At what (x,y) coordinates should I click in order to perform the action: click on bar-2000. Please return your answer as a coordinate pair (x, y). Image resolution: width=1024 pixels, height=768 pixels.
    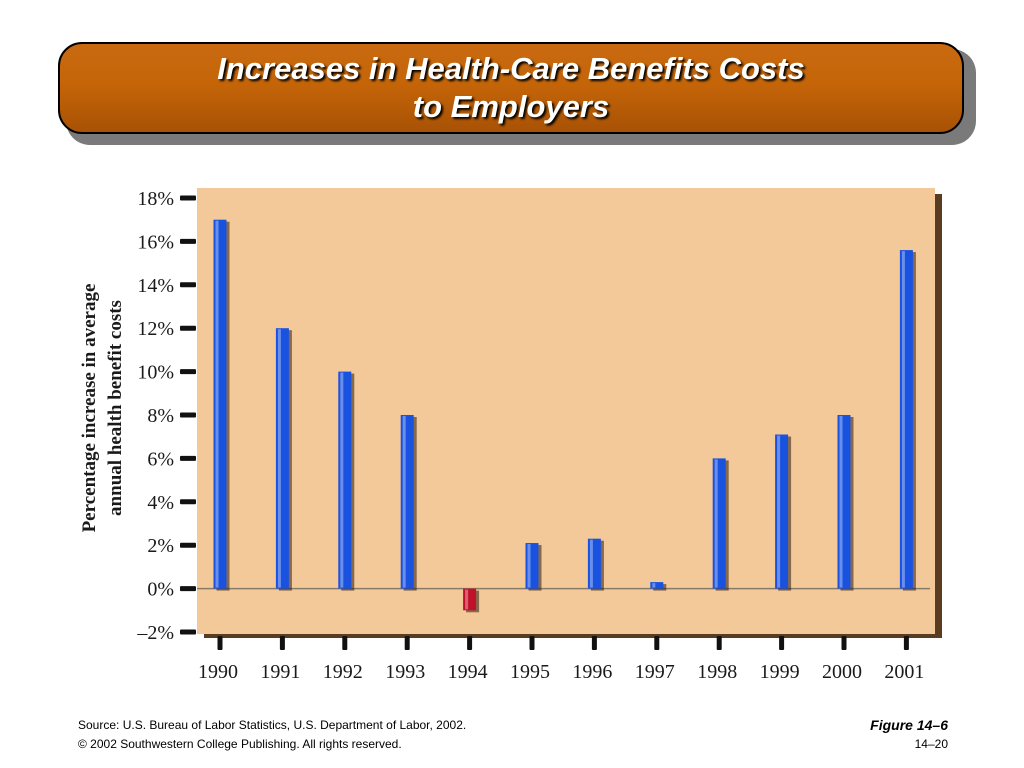
    Looking at the image, I should click on (845, 503).